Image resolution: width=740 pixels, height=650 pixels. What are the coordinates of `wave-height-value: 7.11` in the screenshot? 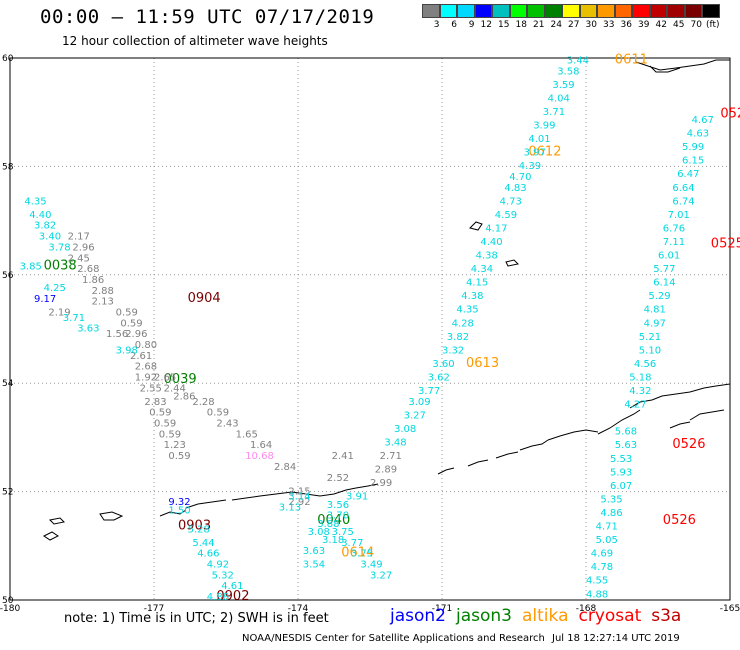 It's located at (674, 242).